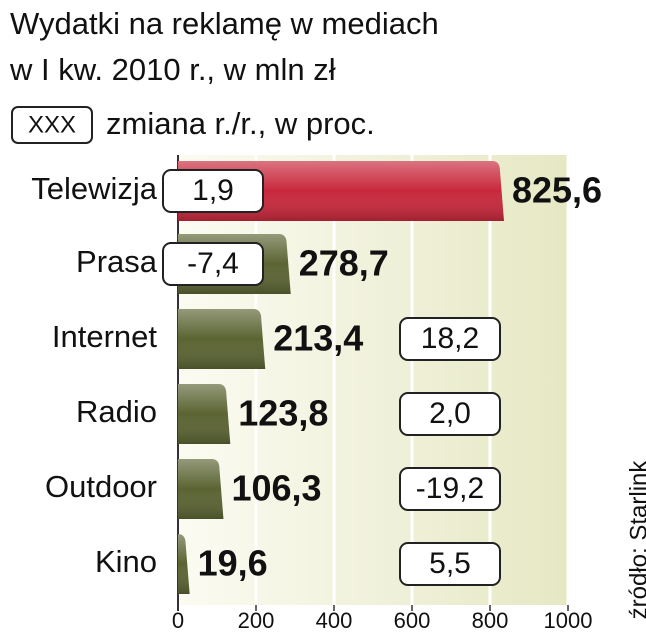 The height and width of the screenshot is (640, 646). I want to click on value-label: 278,7, so click(344, 263).